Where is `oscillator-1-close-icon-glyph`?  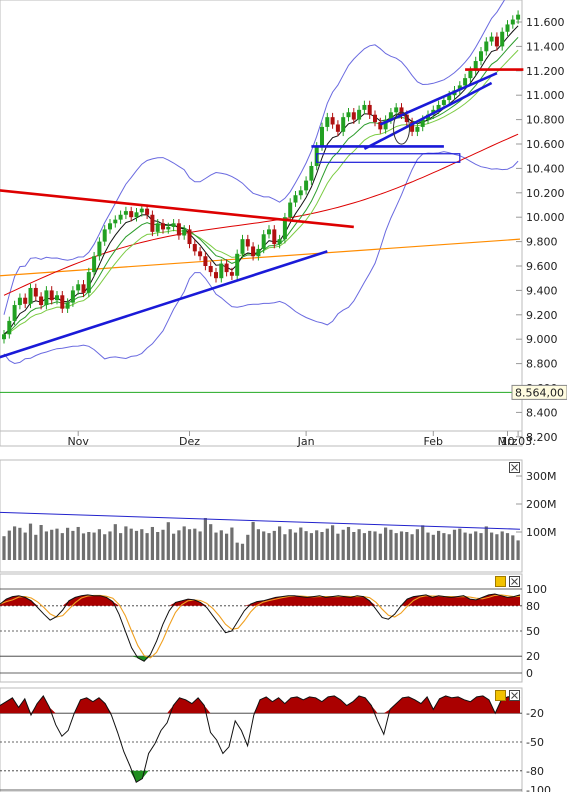 oscillator-1-close-icon-glyph is located at coordinates (514, 581).